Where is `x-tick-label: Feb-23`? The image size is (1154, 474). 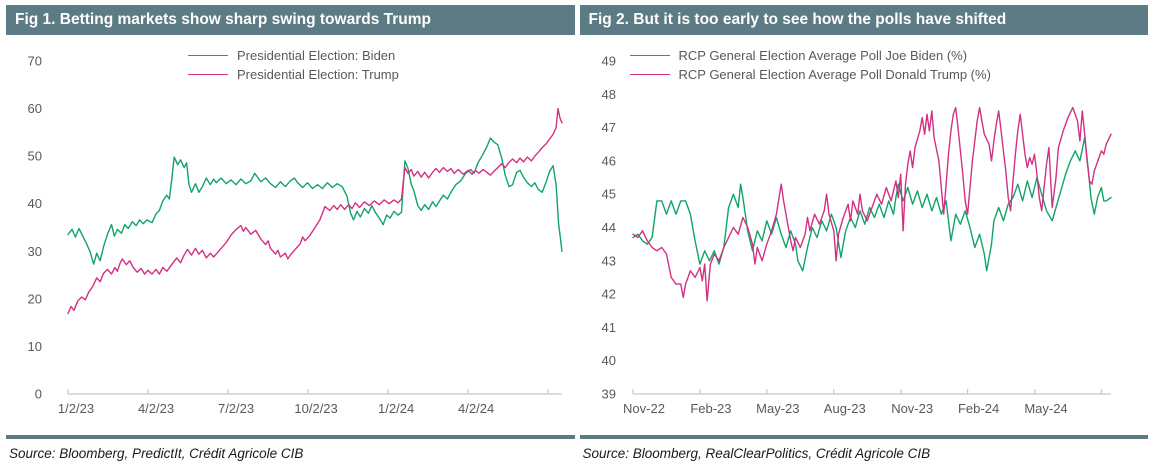 x-tick-label: Feb-23 is located at coordinates (710, 408).